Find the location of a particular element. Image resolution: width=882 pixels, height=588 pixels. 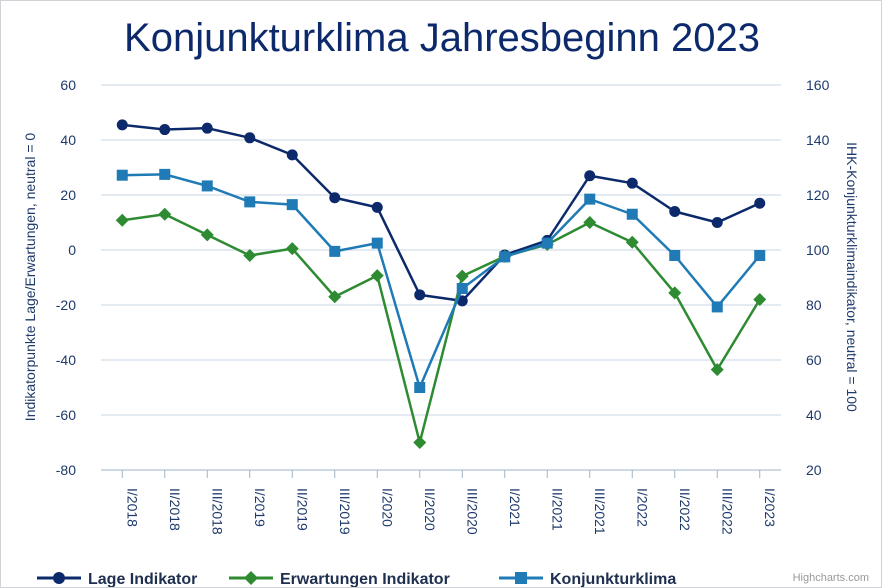

y-left-tick-label: -20 is located at coordinates (66, 305).